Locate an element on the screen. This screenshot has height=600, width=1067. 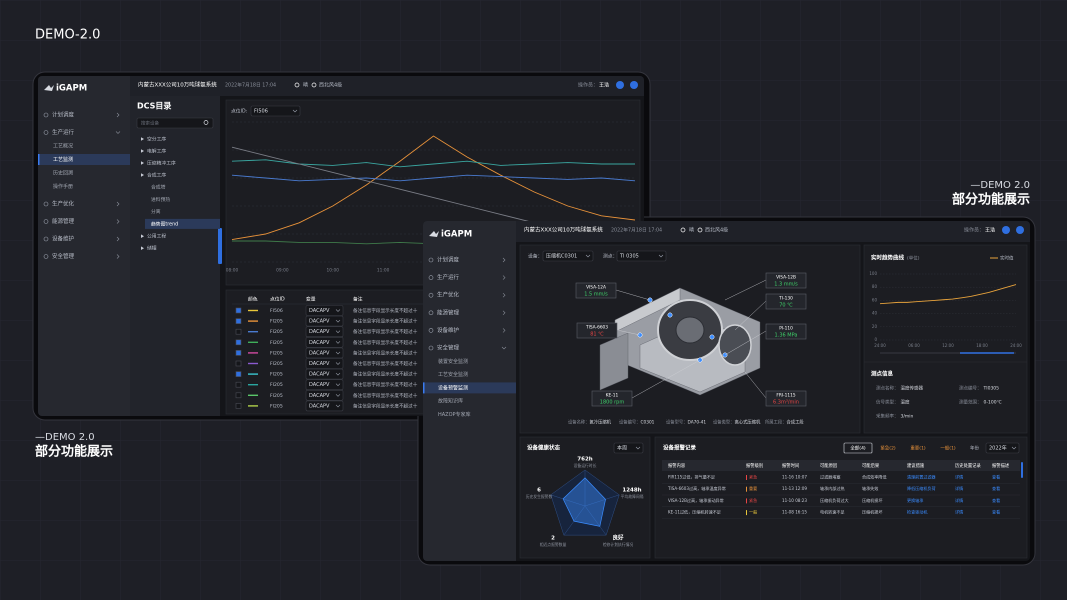
tree-node: 压缩精冲工序 is located at coordinates (161, 163).